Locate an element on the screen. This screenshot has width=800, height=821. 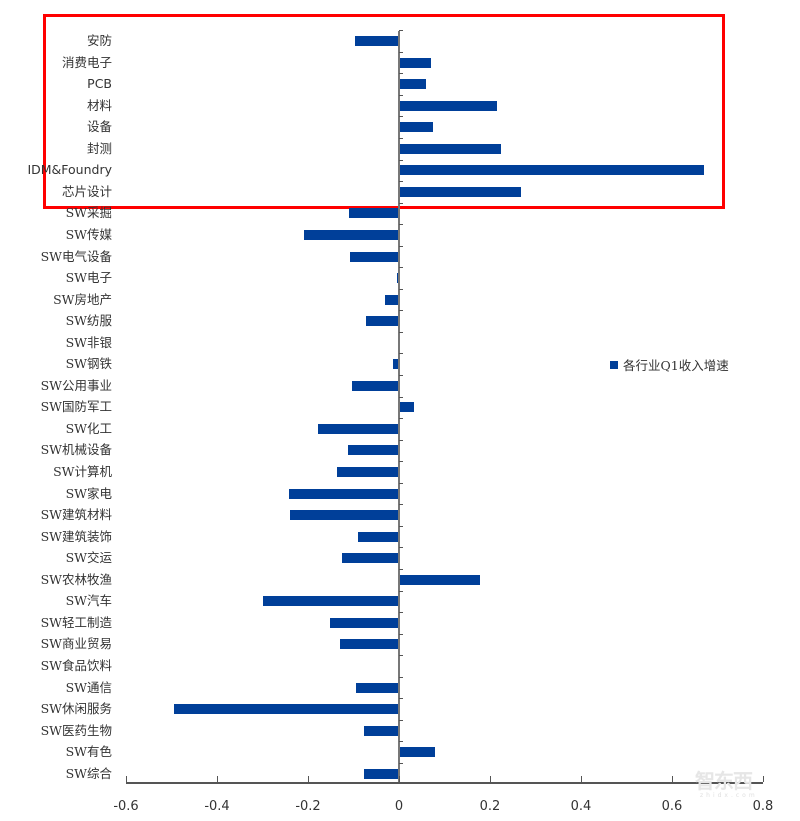
category-label: 芯片设计 is located at coordinates (86, 191).